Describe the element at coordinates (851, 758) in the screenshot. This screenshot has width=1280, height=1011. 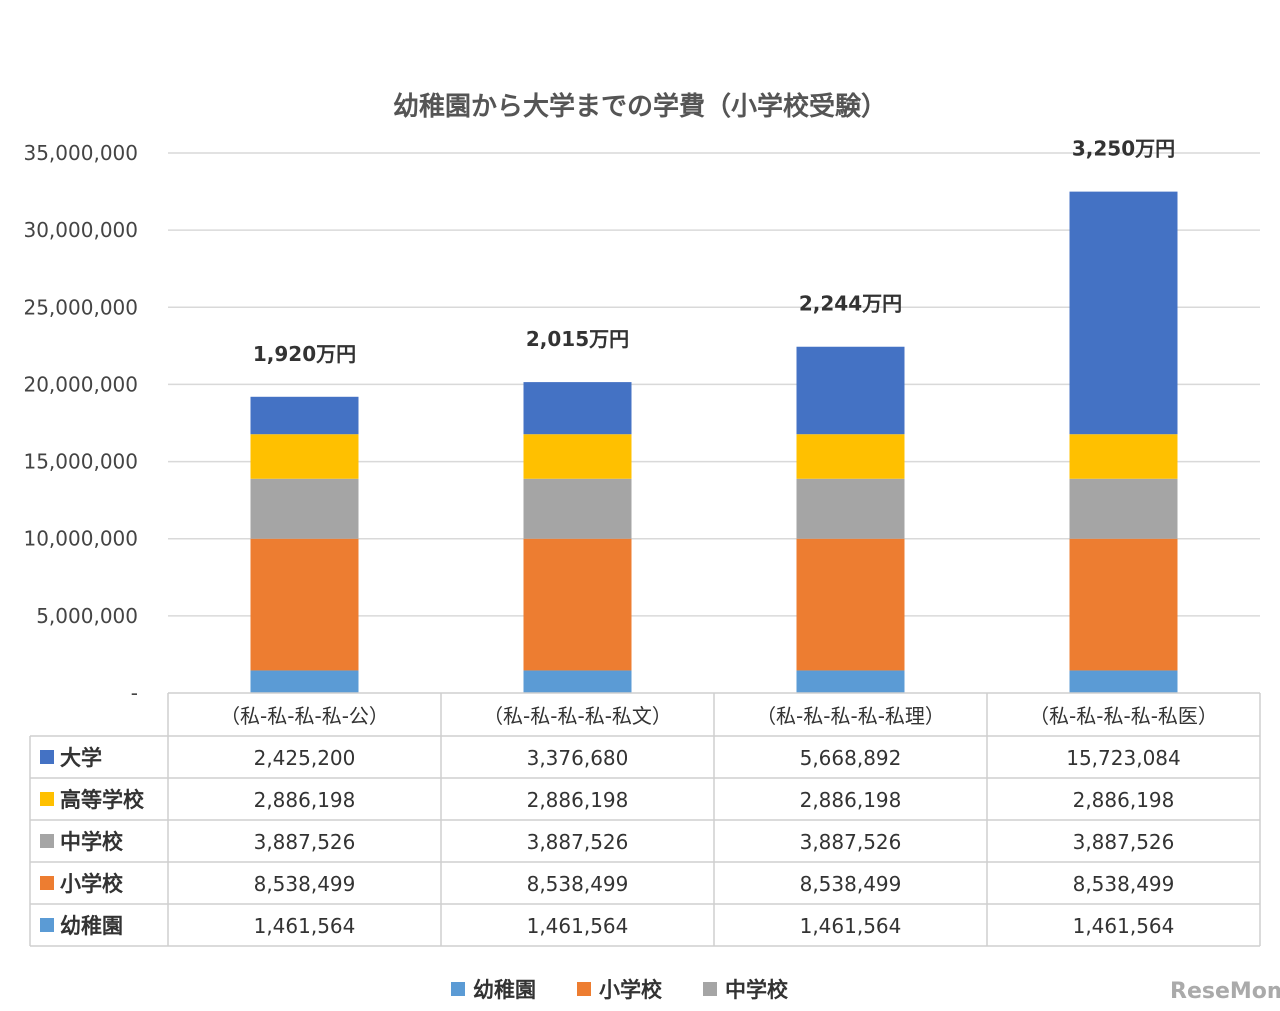
I see `data-cell: 5,668,892` at that location.